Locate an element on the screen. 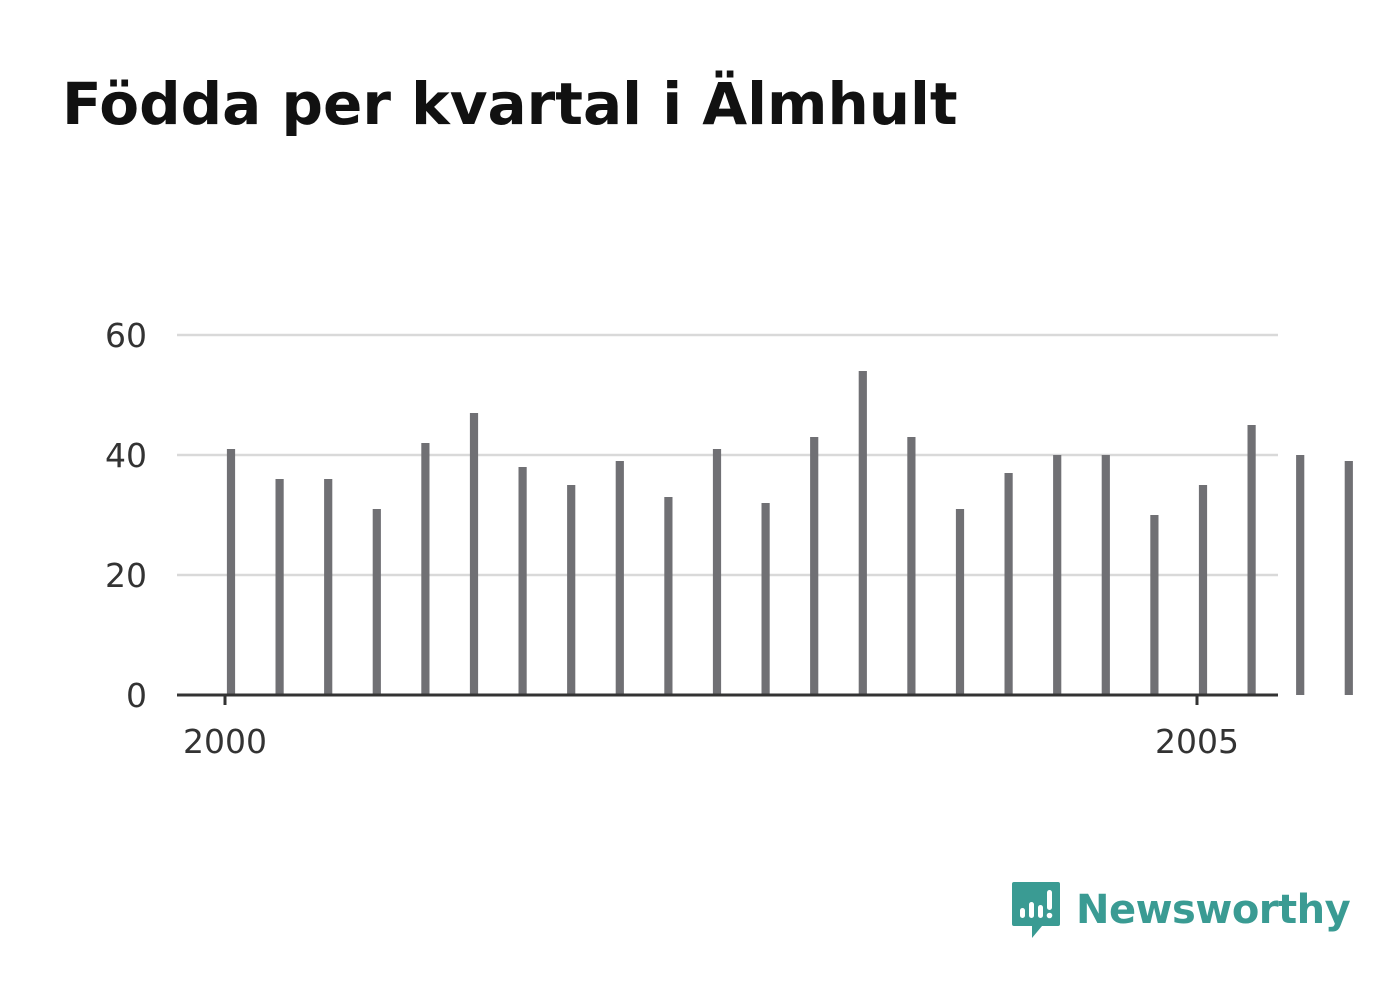 The image size is (1382, 999). y-tick-label-60: 60 is located at coordinates (126, 335).